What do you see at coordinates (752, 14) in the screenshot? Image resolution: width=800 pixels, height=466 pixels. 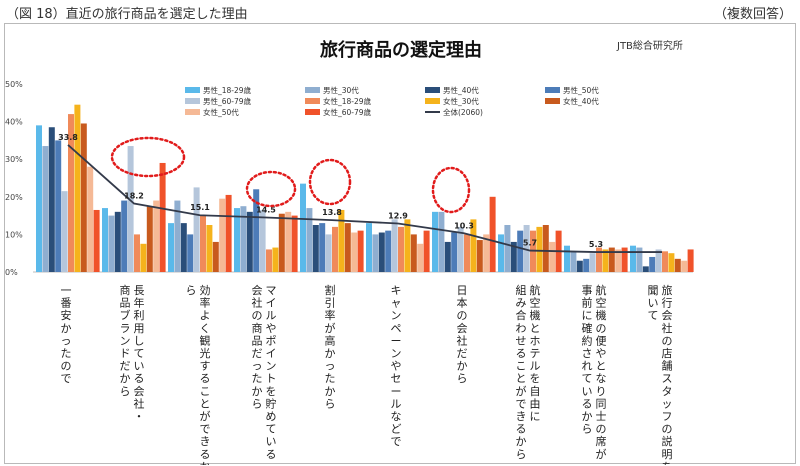 I see `figure-note: （複数回答）` at bounding box center [752, 14].